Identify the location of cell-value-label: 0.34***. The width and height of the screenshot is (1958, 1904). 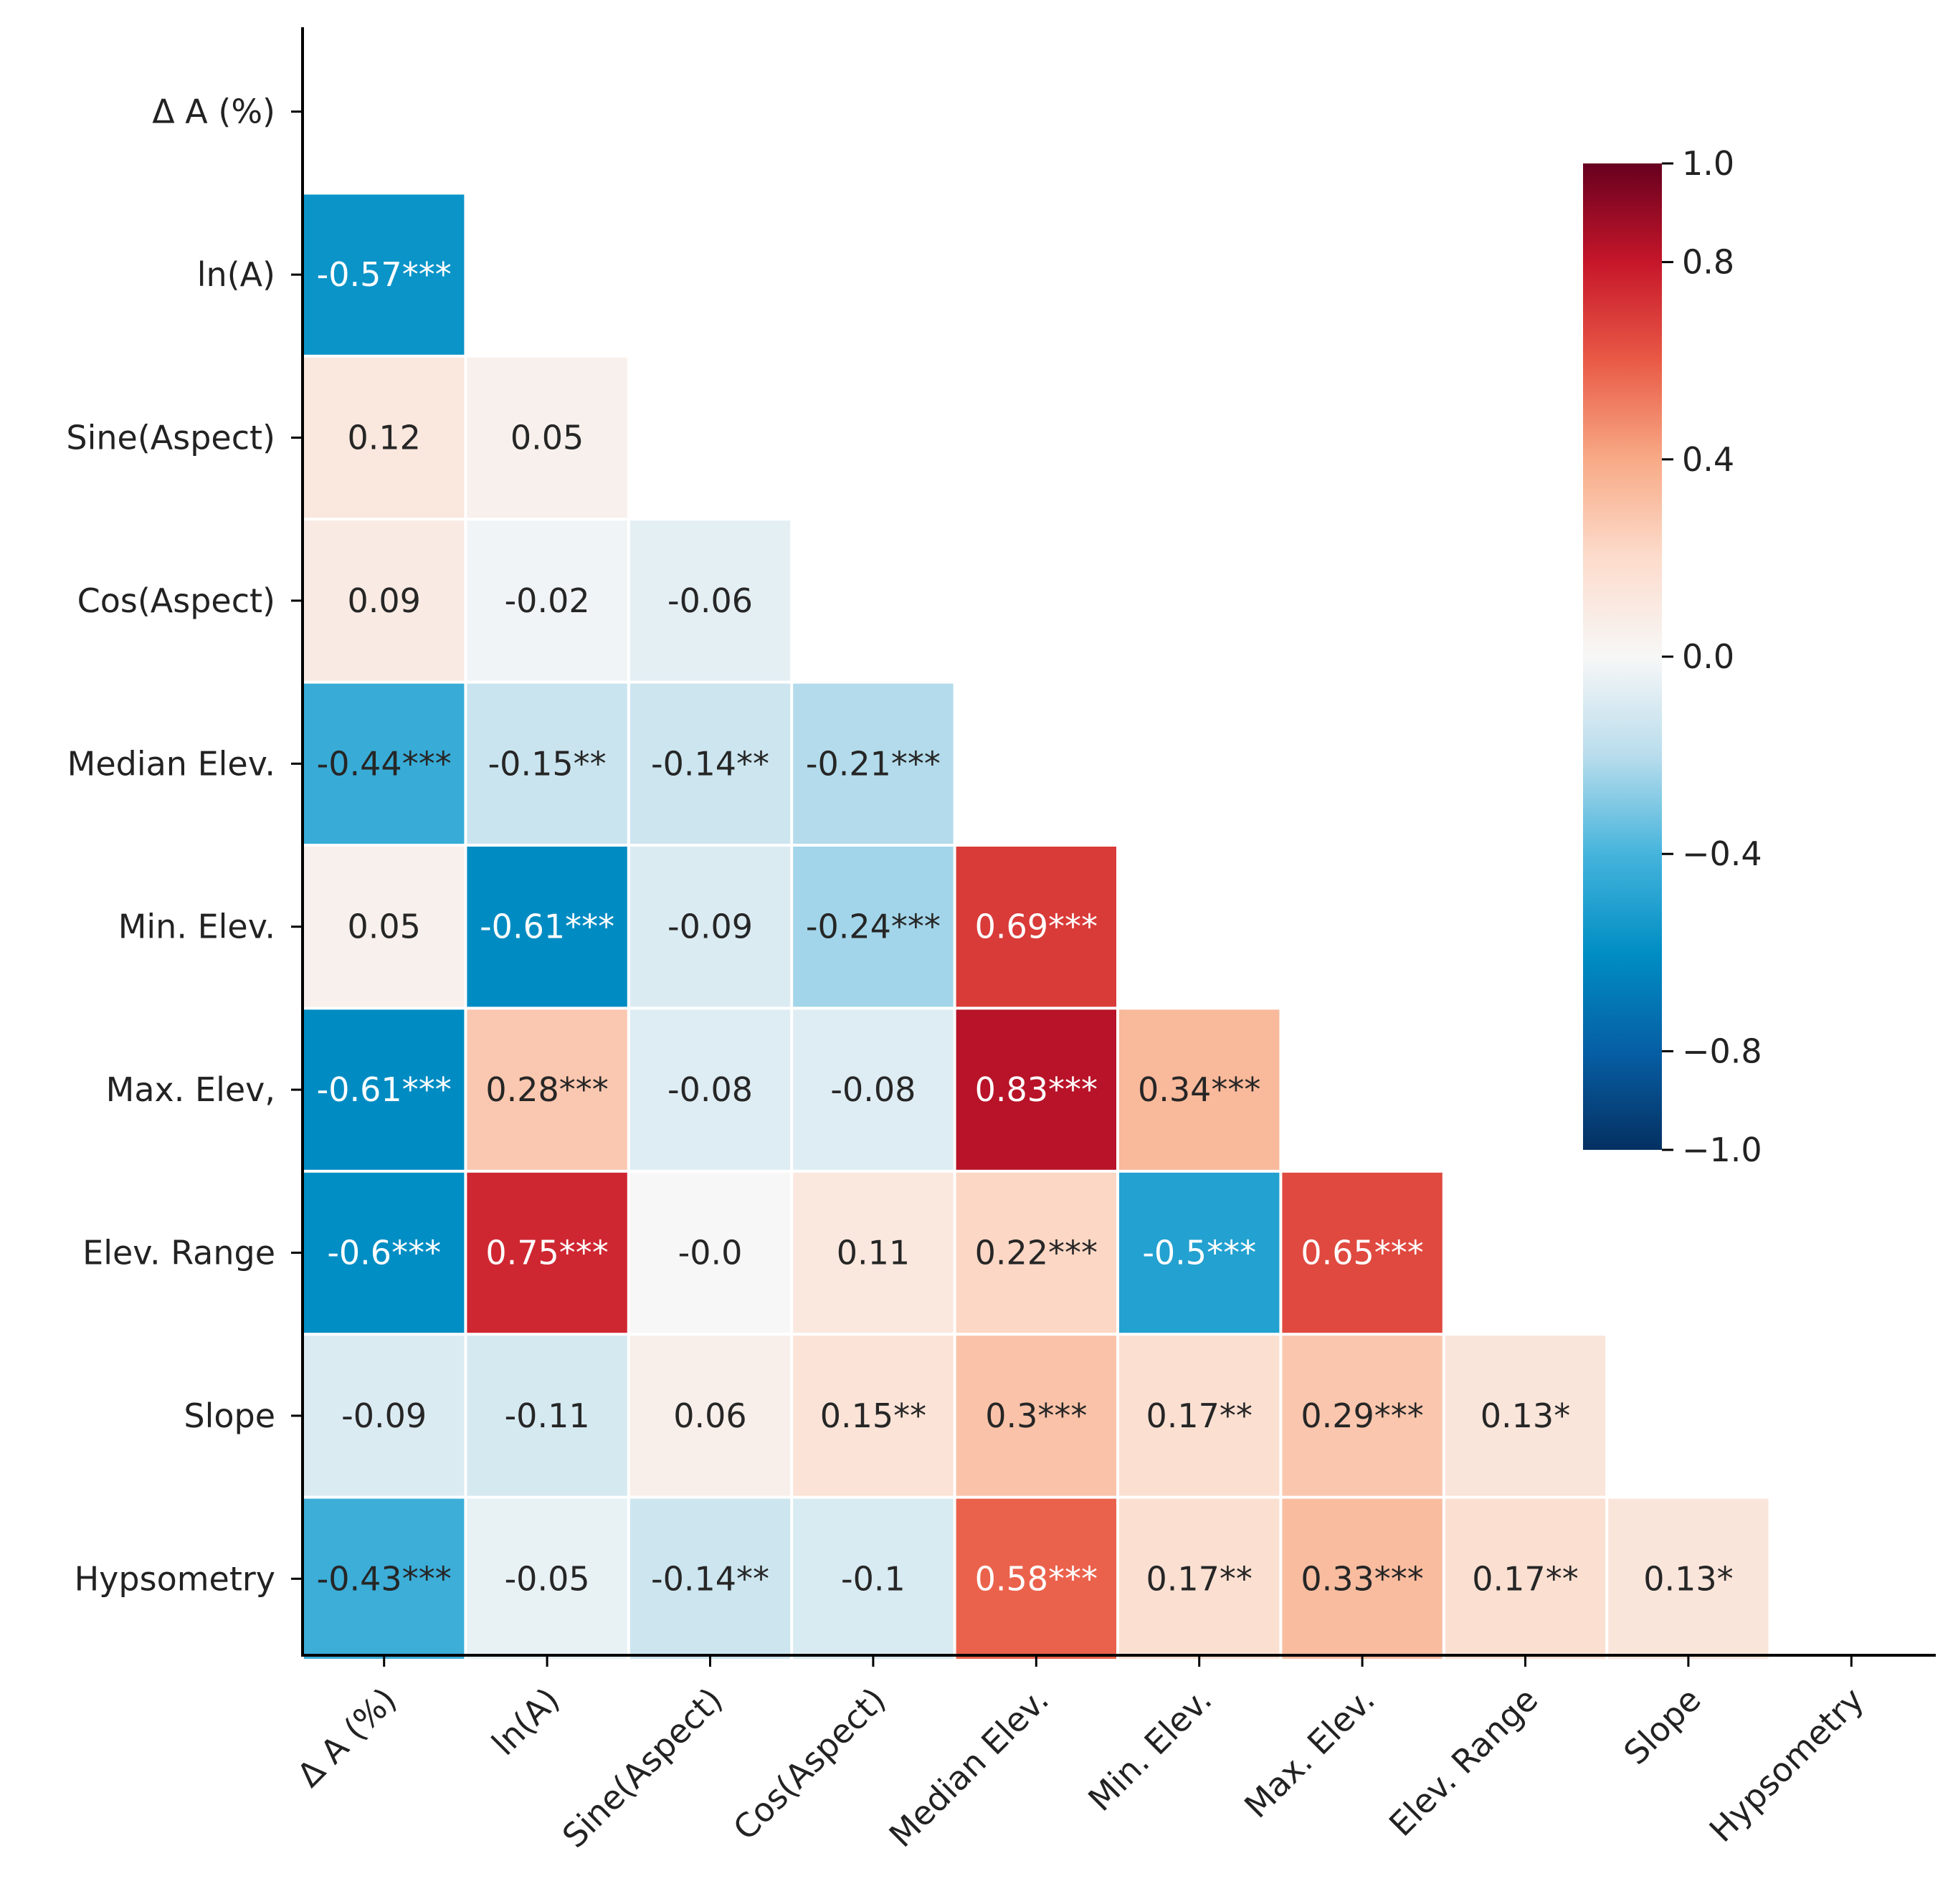
(1199, 1089).